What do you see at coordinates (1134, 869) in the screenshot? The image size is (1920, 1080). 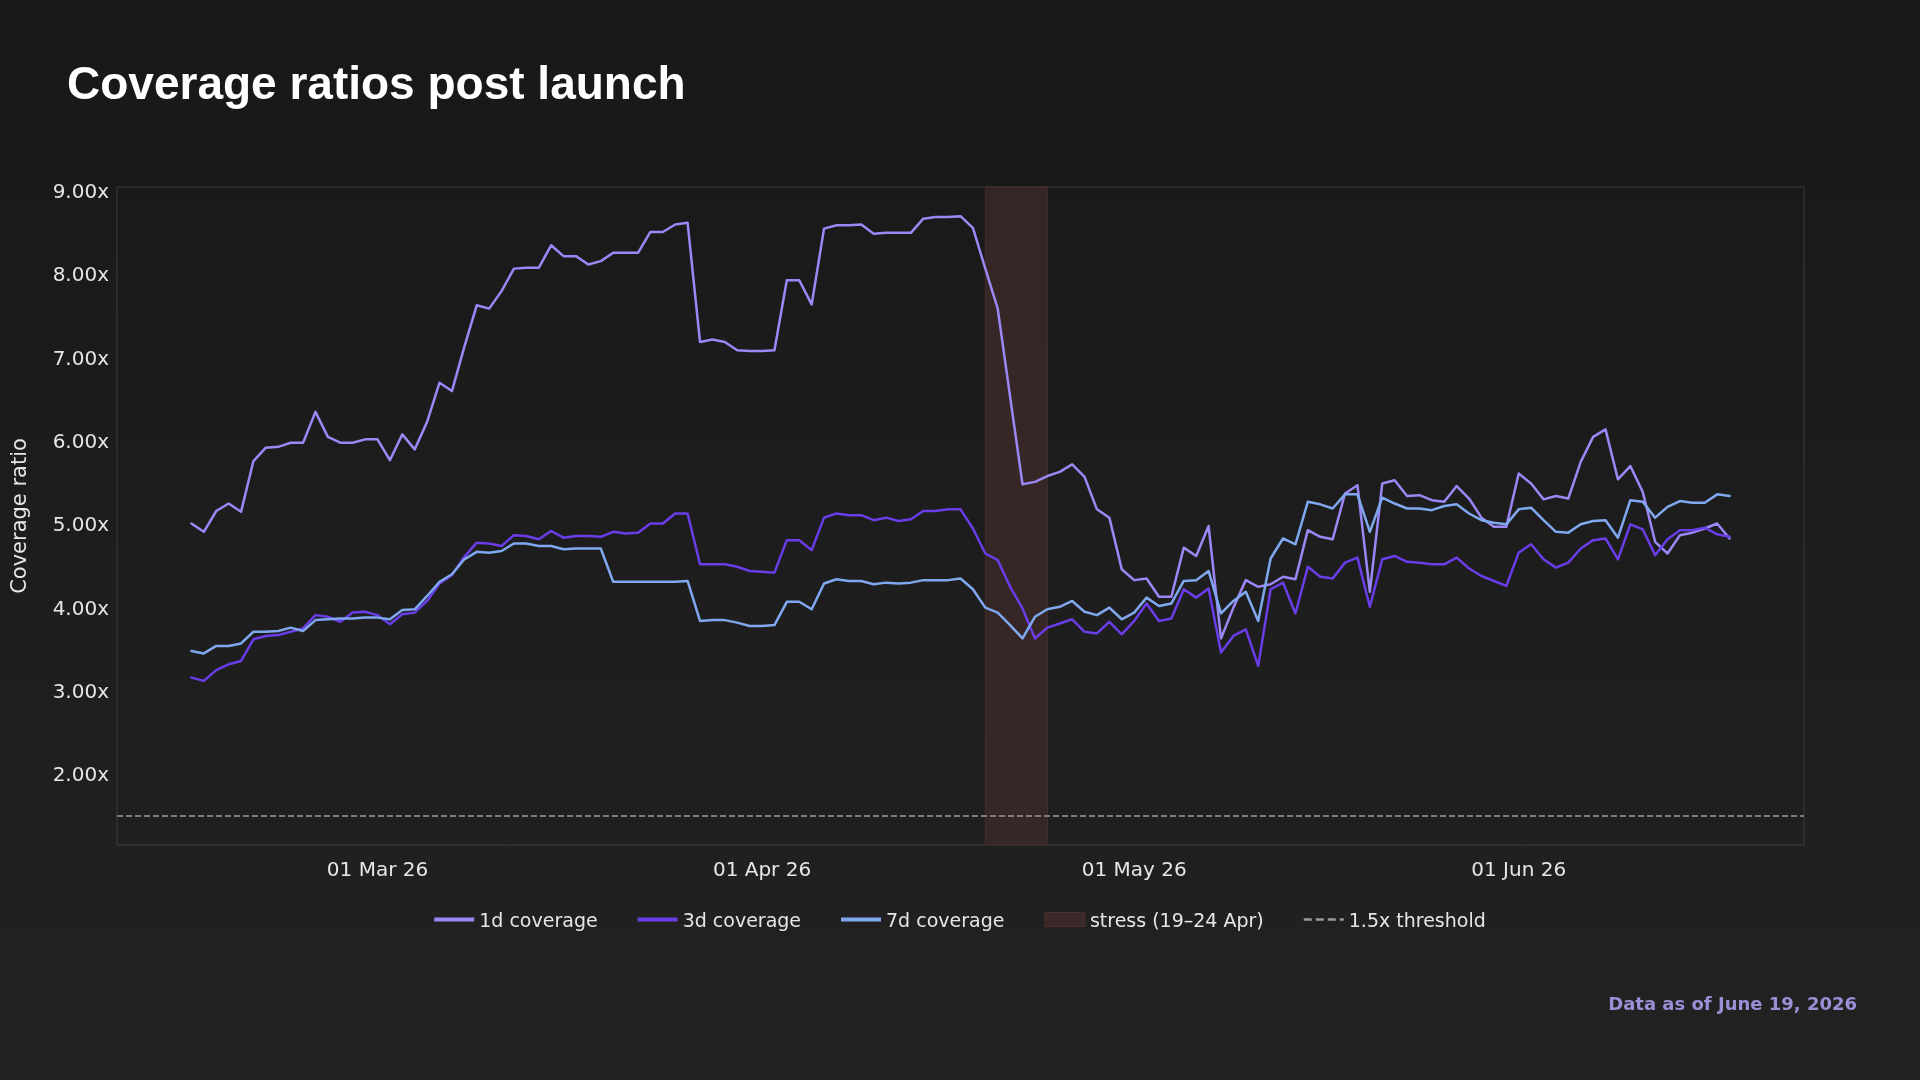 I see `x-tick-label: 01 May 26` at bounding box center [1134, 869].